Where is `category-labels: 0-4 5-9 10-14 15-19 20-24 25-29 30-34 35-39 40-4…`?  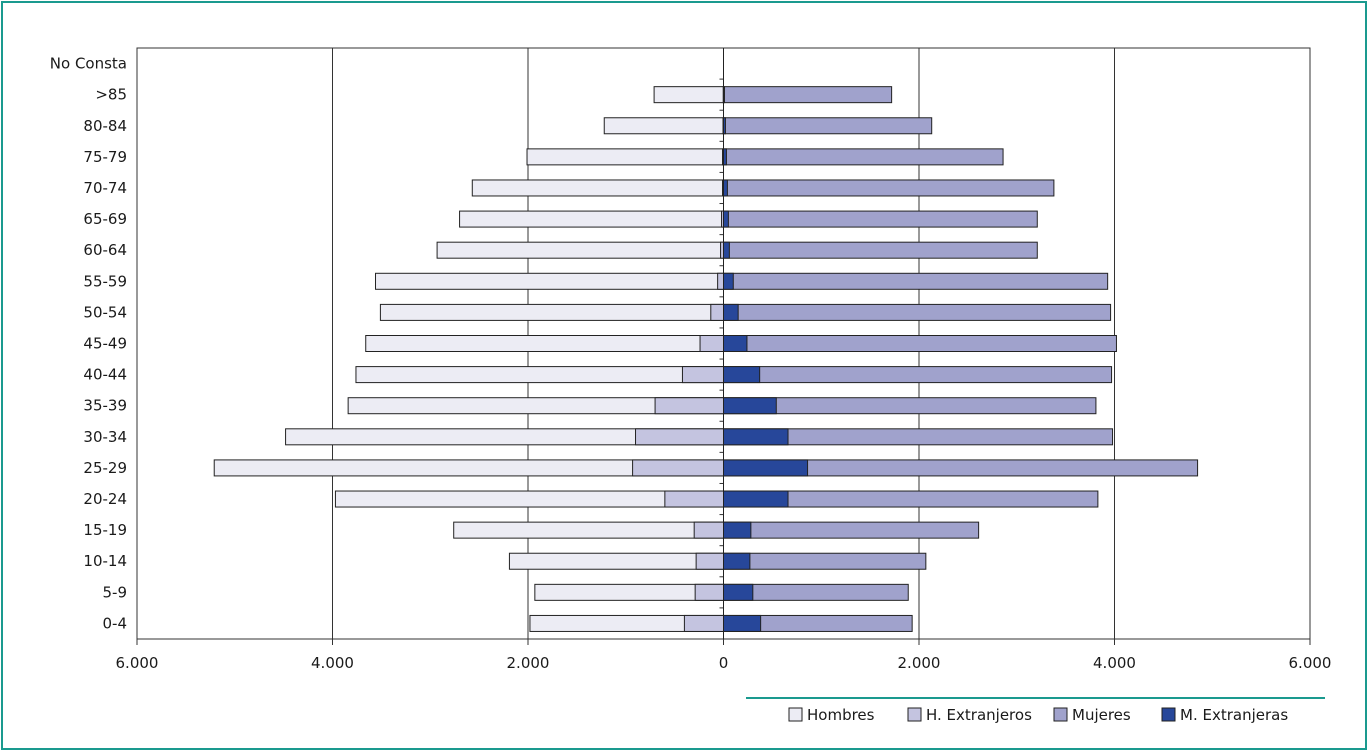
category-labels: 0-4 5-9 10-14 15-19 20-24 25-29 30-34 35-39 40-4… is located at coordinates (88, 344).